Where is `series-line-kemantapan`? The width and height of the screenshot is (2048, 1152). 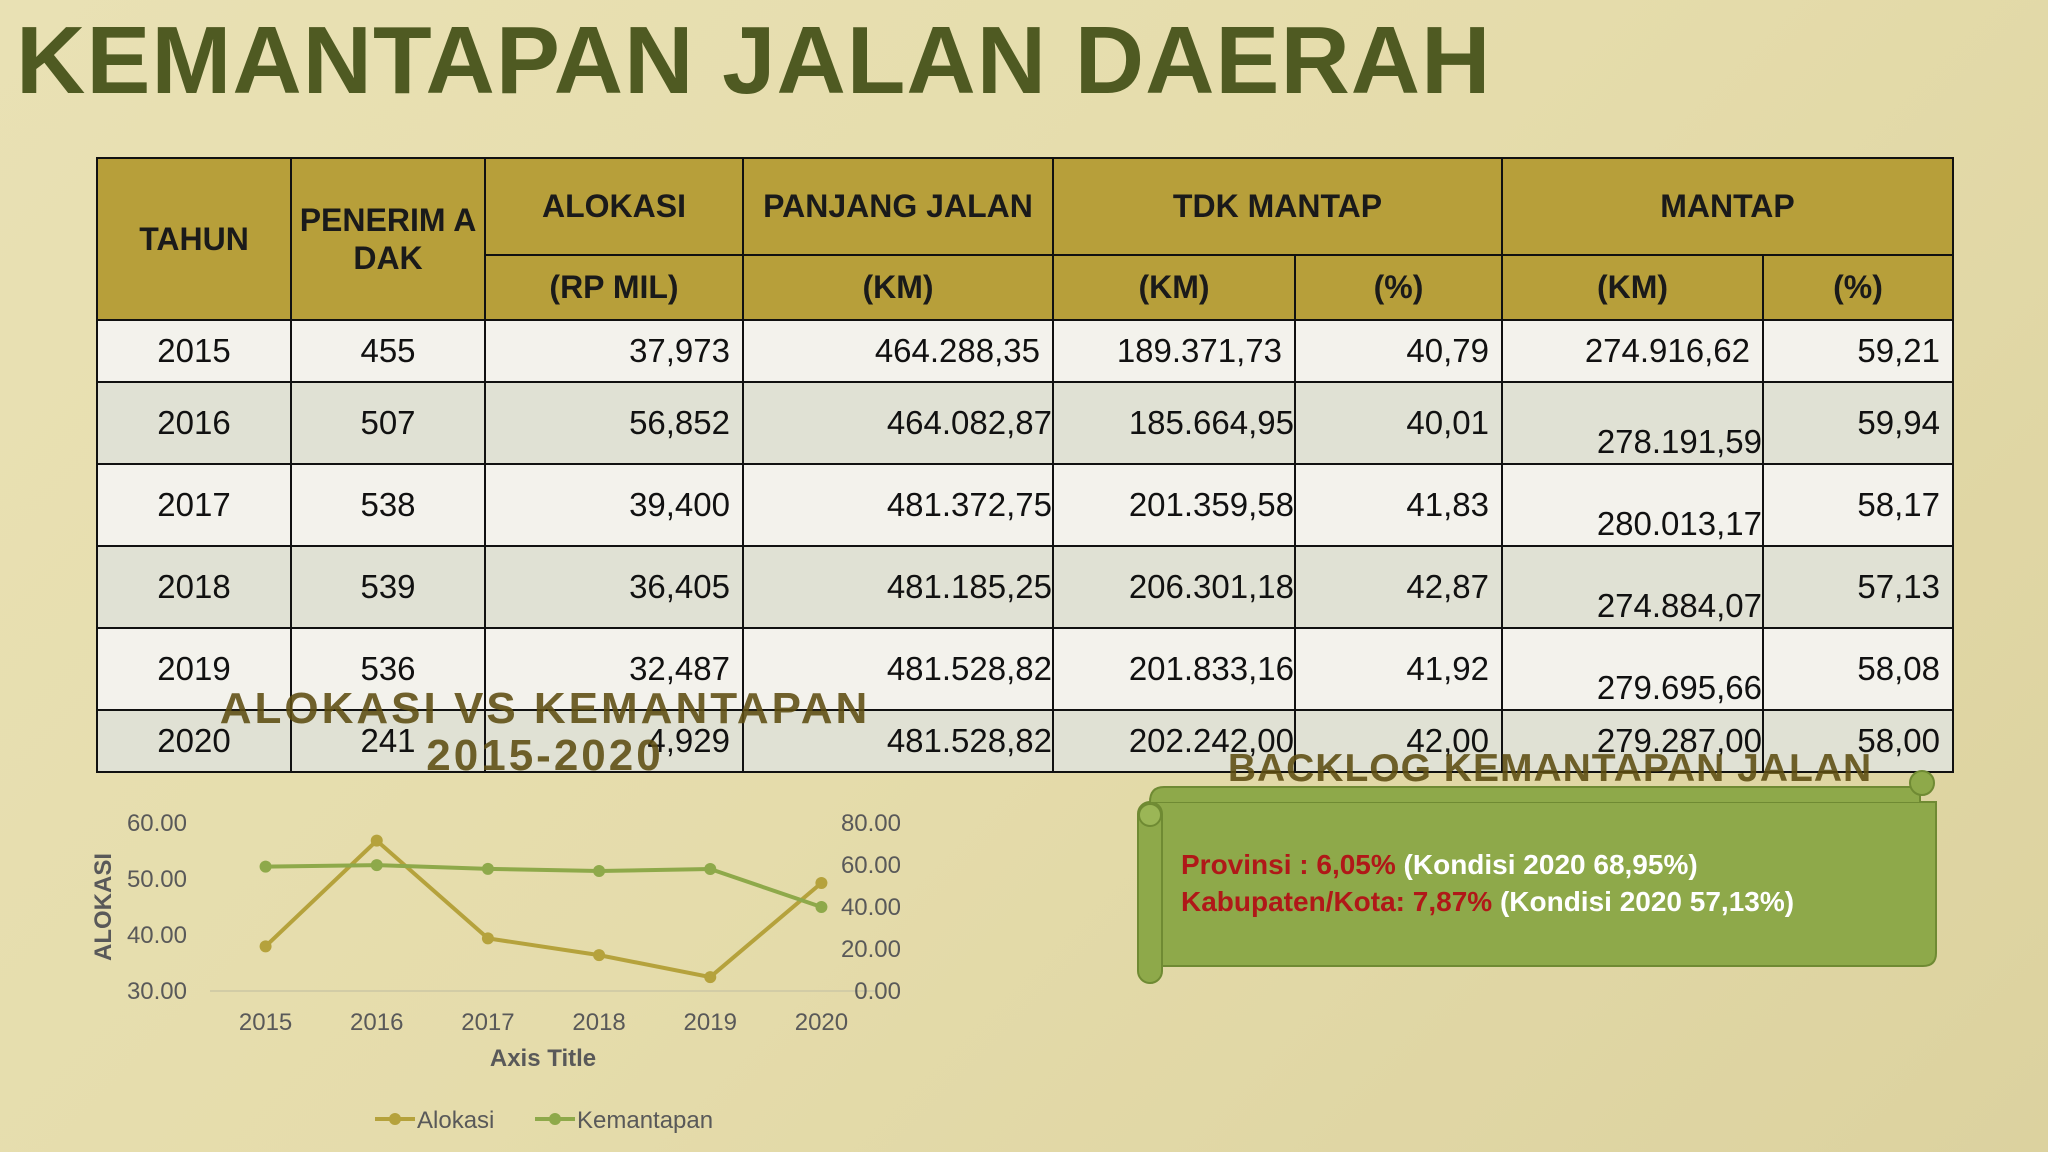
series-line-kemantapan is located at coordinates (544, 886).